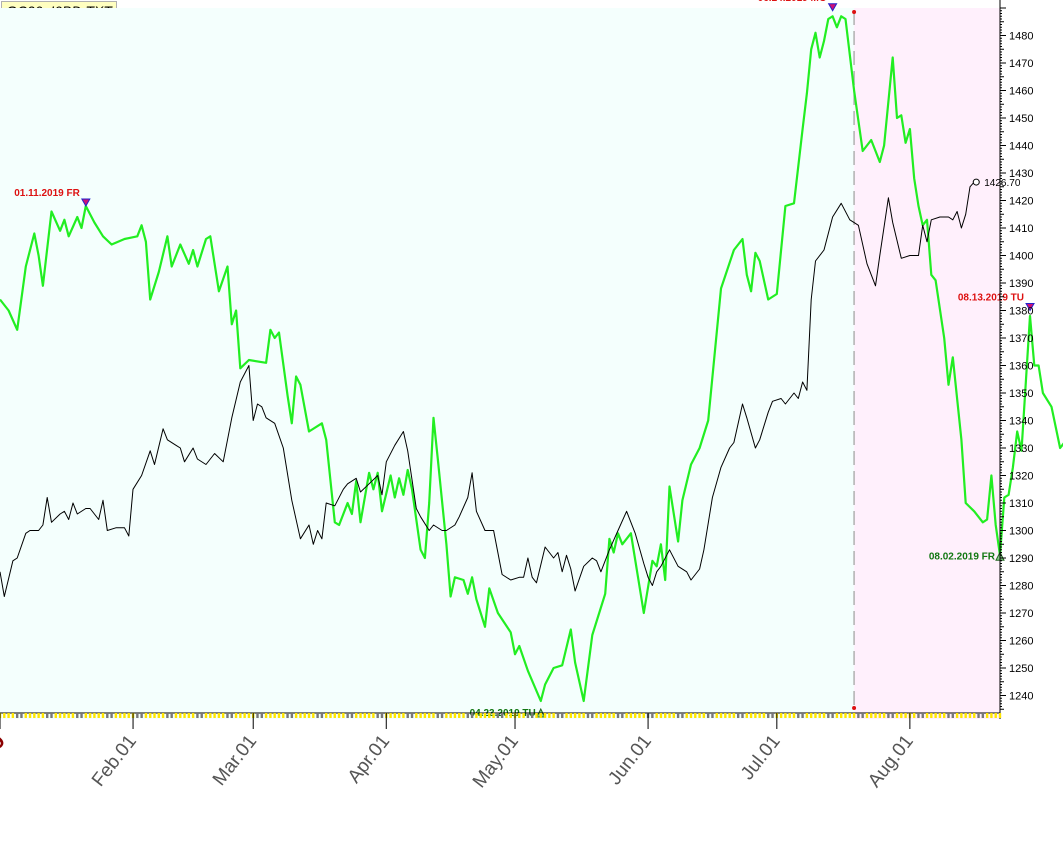  I want to click on divider-marker-top, so click(854, 12).